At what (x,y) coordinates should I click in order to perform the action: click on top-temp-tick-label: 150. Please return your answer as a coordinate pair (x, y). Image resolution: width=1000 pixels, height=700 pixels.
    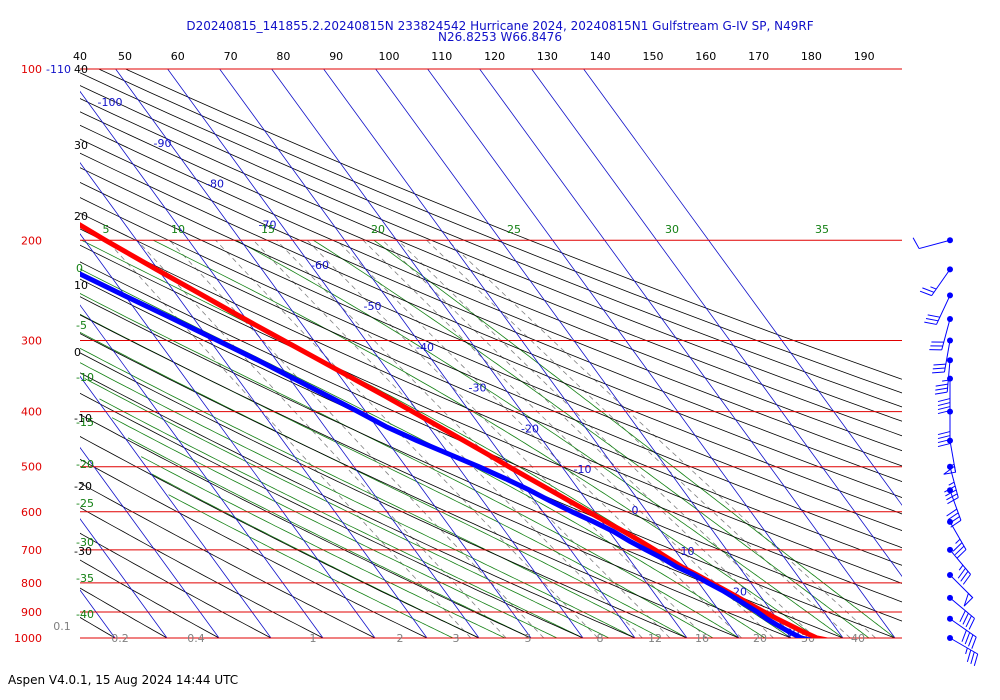
    Looking at the image, I should click on (653, 56).